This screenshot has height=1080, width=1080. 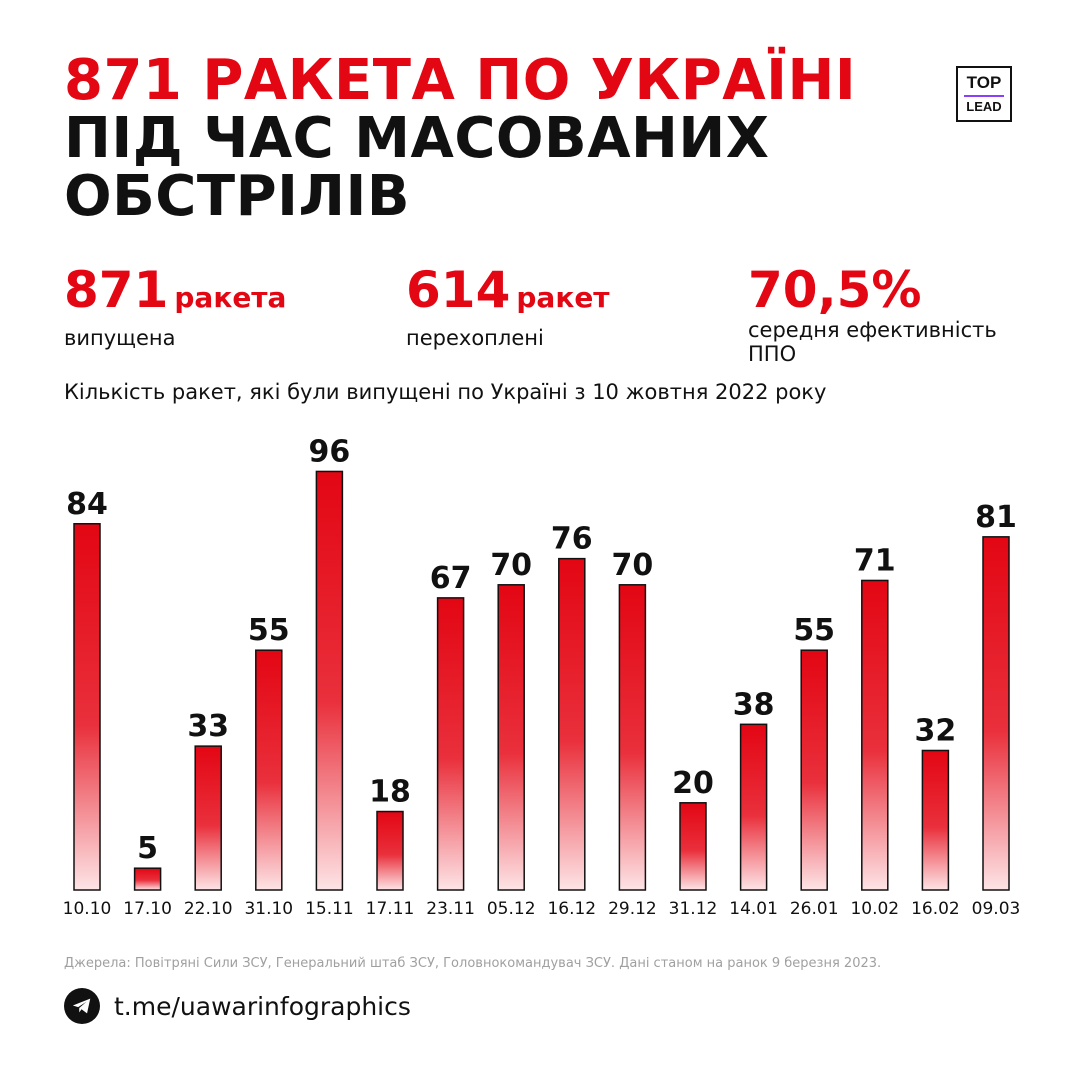 What do you see at coordinates (208, 909) in the screenshot?
I see `x-tick-label: 22.10` at bounding box center [208, 909].